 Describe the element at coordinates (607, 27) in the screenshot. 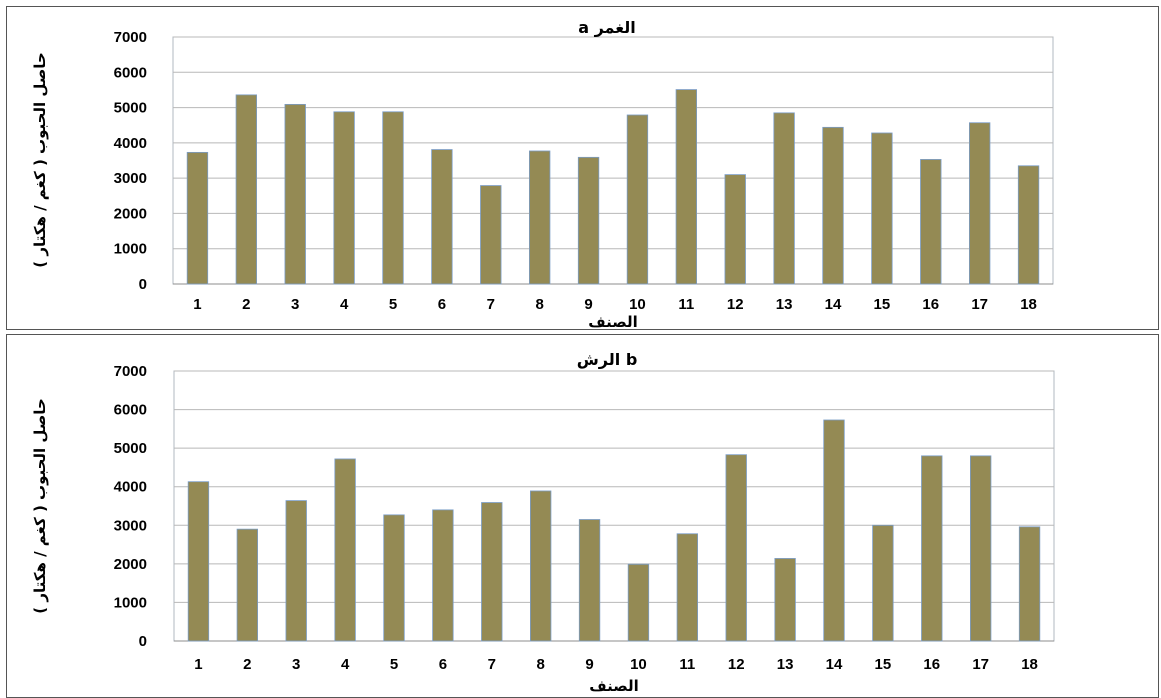

I see `chart-title: a الغمر` at that location.